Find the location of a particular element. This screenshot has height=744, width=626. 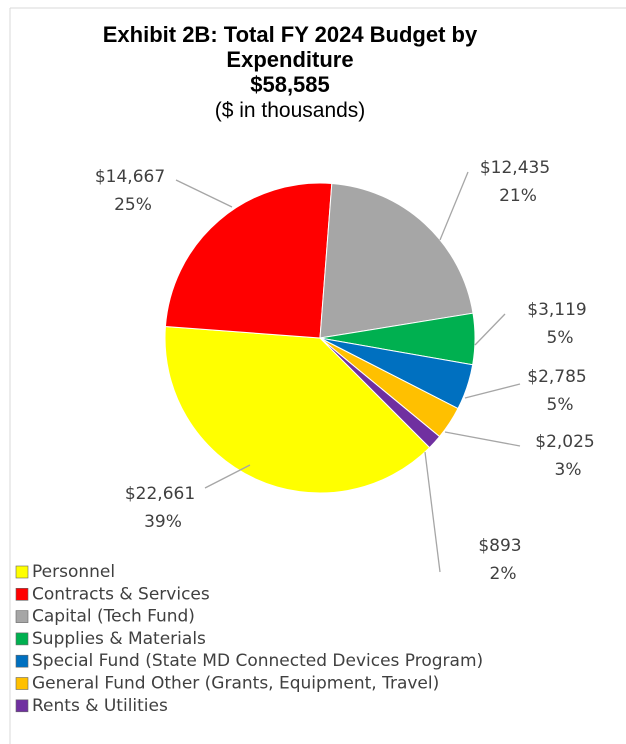

percent-label: 21% is located at coordinates (518, 196).